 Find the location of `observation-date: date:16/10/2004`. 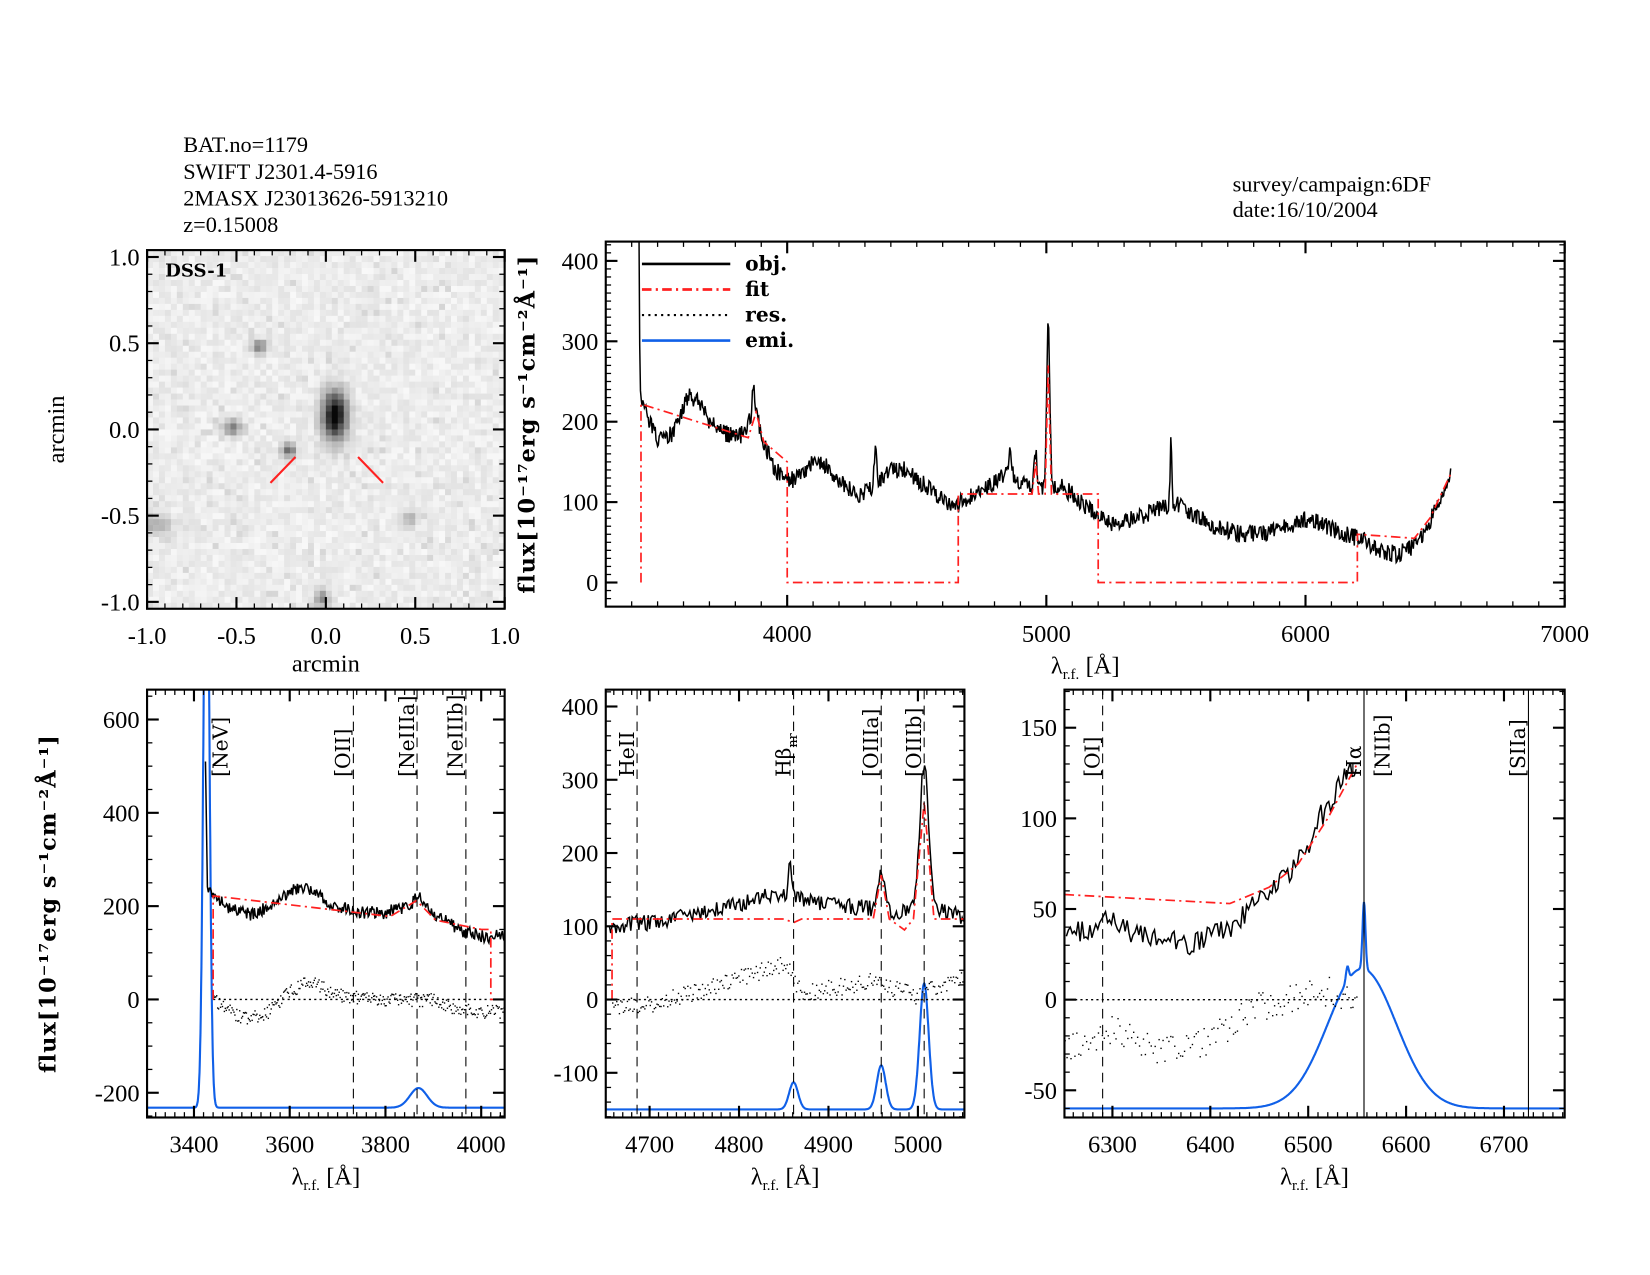

observation-date: date:16/10/2004 is located at coordinates (1305, 209).